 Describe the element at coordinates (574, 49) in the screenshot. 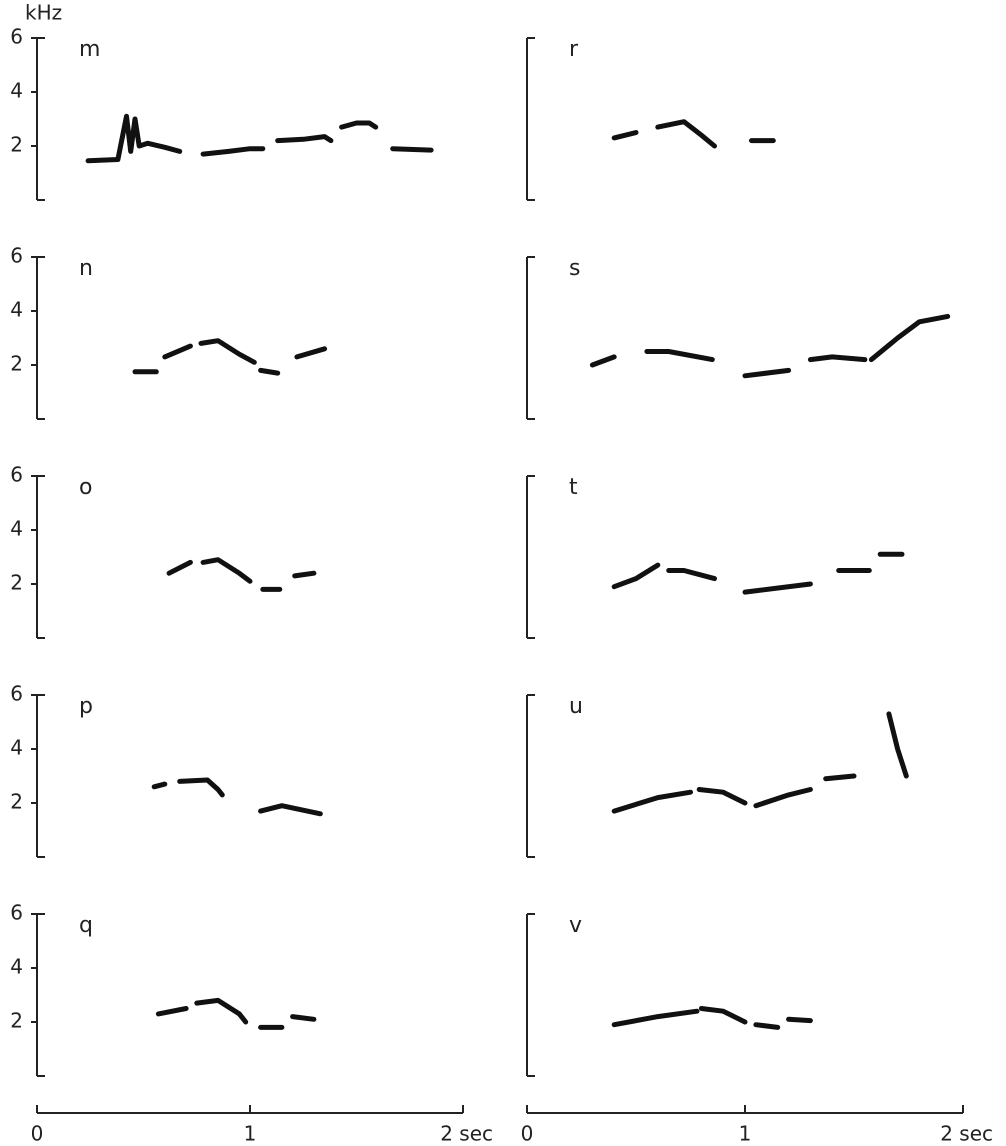

I see `panel-label: r` at that location.